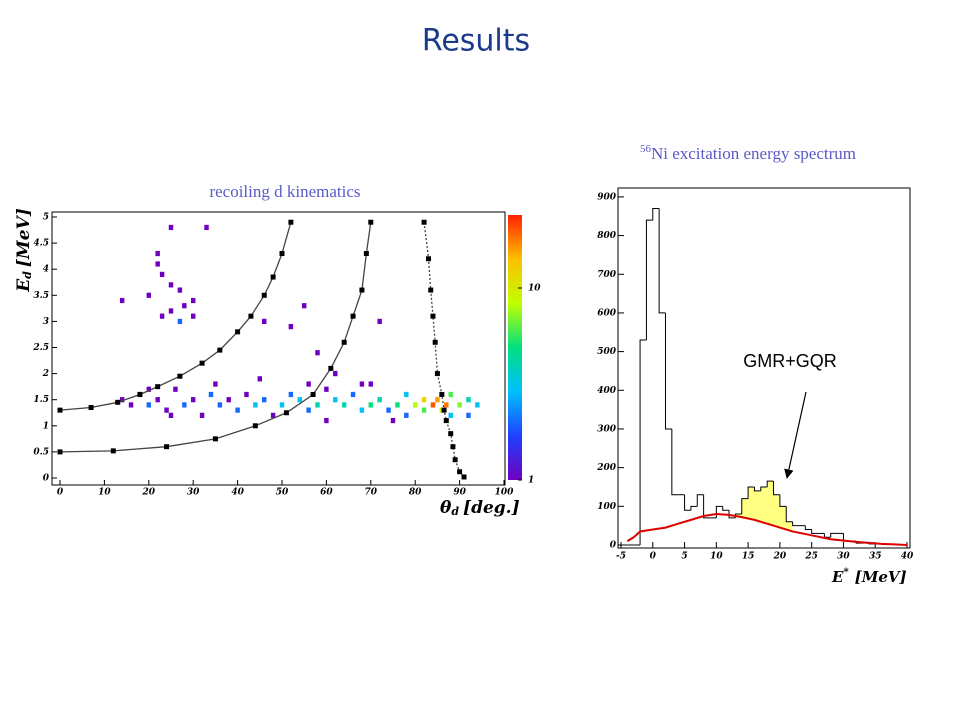 This screenshot has height=720, width=960. I want to click on x-tick-label: 60, so click(326, 493).